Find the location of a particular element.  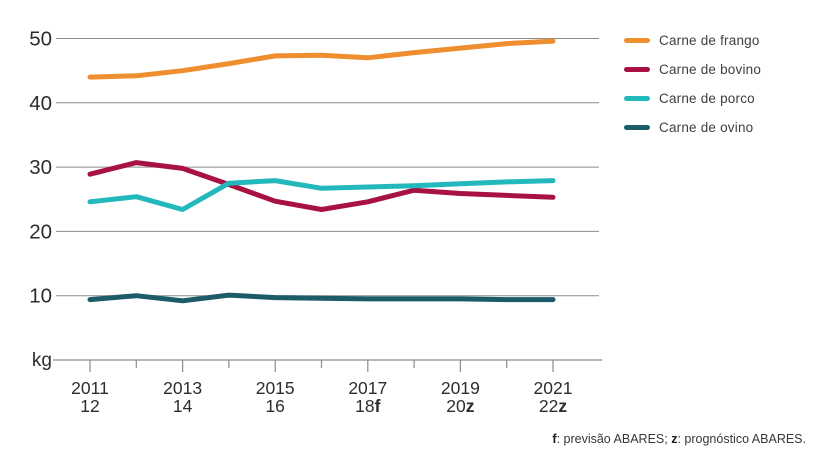

footnote-z-symbol: z is located at coordinates (674, 439).